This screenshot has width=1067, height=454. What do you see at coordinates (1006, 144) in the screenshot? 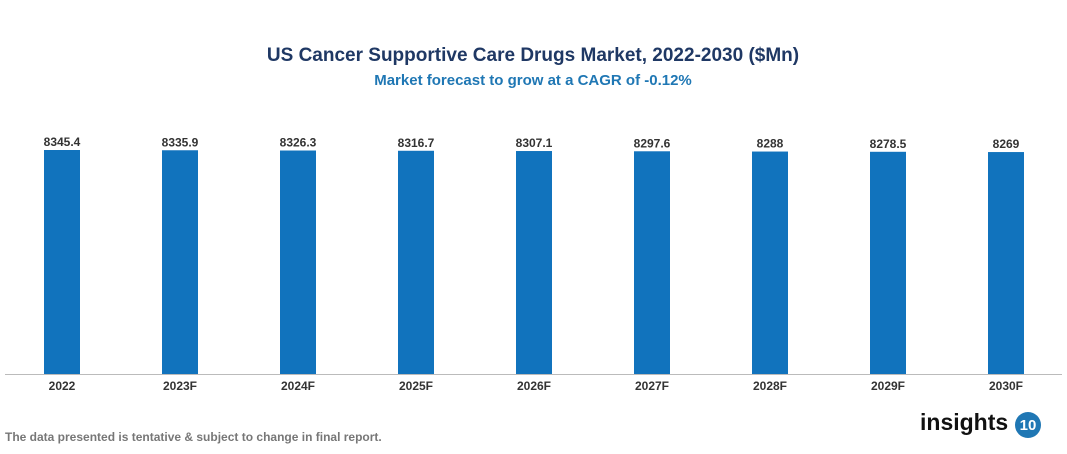
I see `value-label: 8269` at bounding box center [1006, 144].